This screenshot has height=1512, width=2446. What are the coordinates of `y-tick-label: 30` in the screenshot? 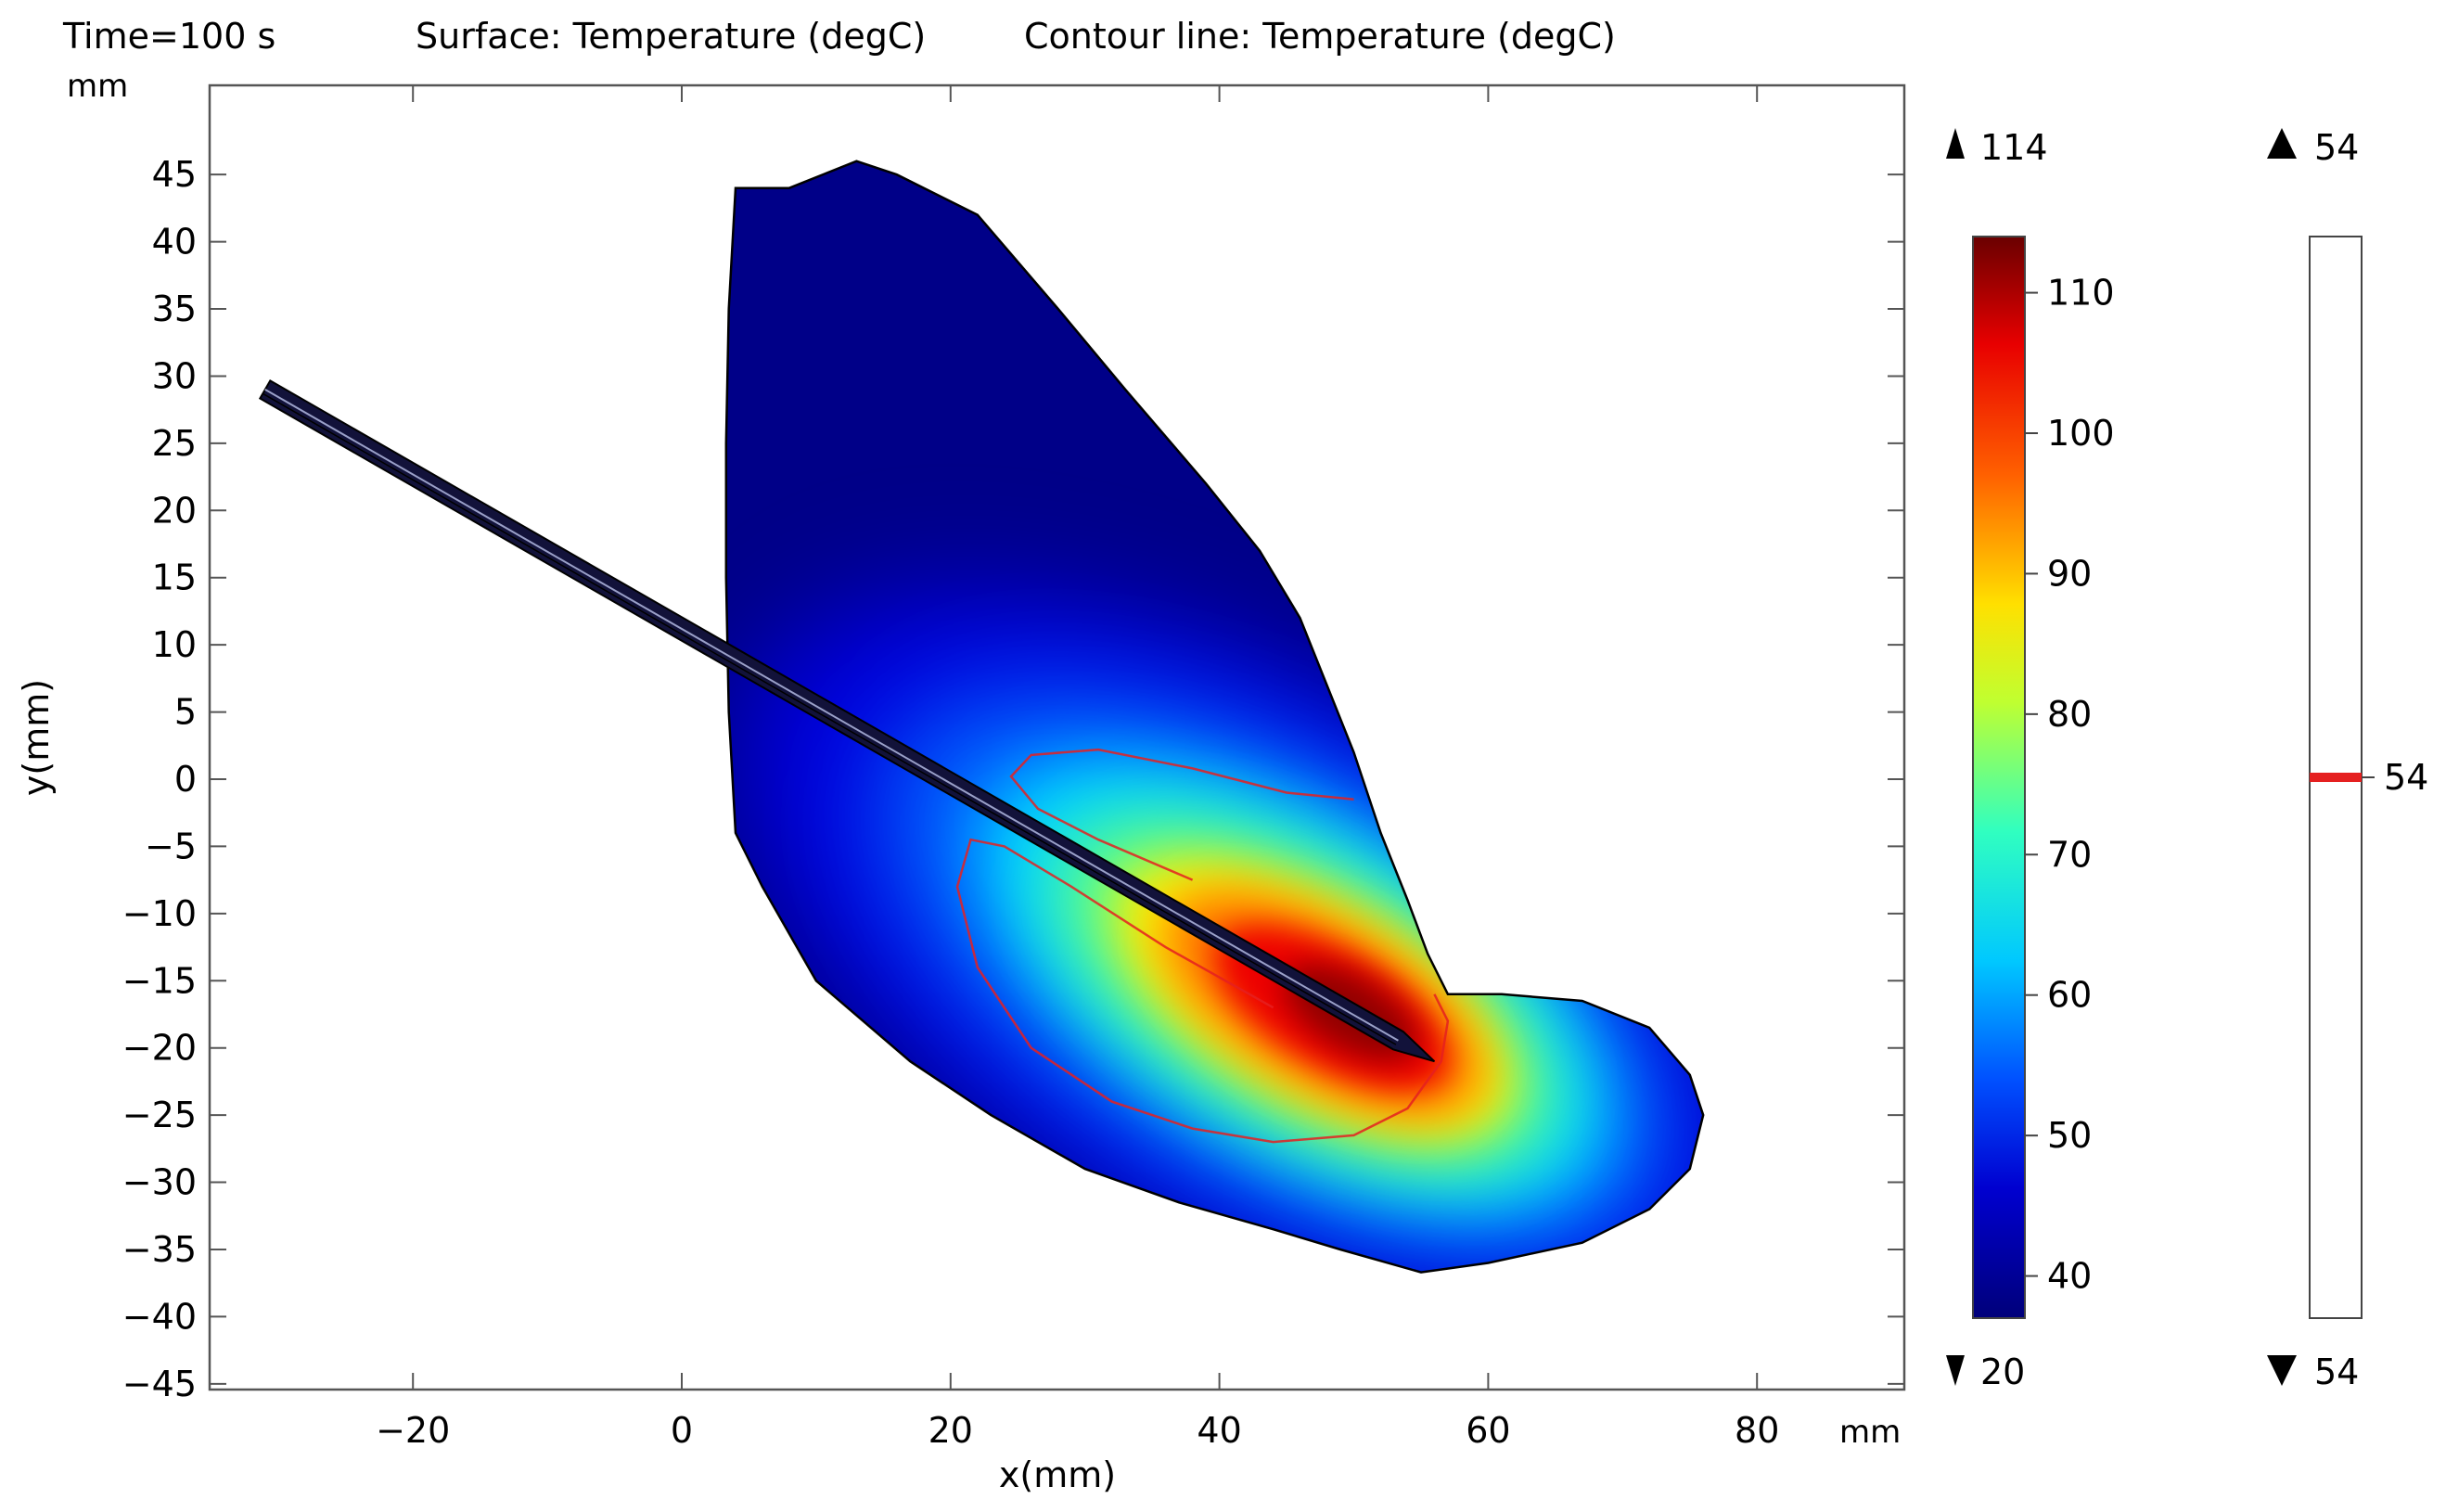 It's located at (175, 376).